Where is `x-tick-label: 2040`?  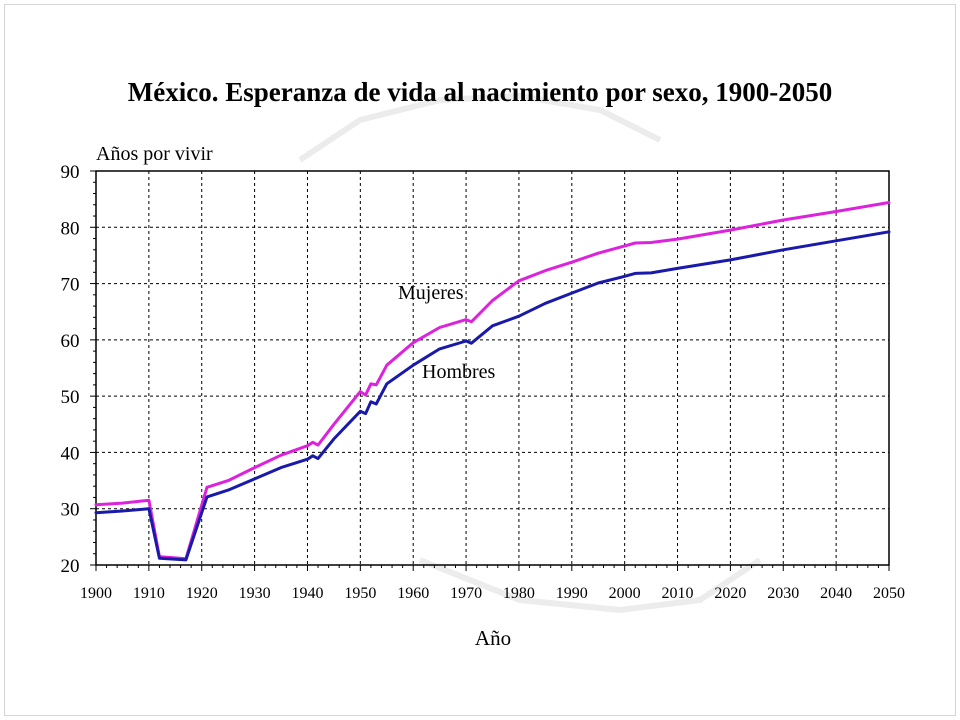 x-tick-label: 2040 is located at coordinates (836, 593).